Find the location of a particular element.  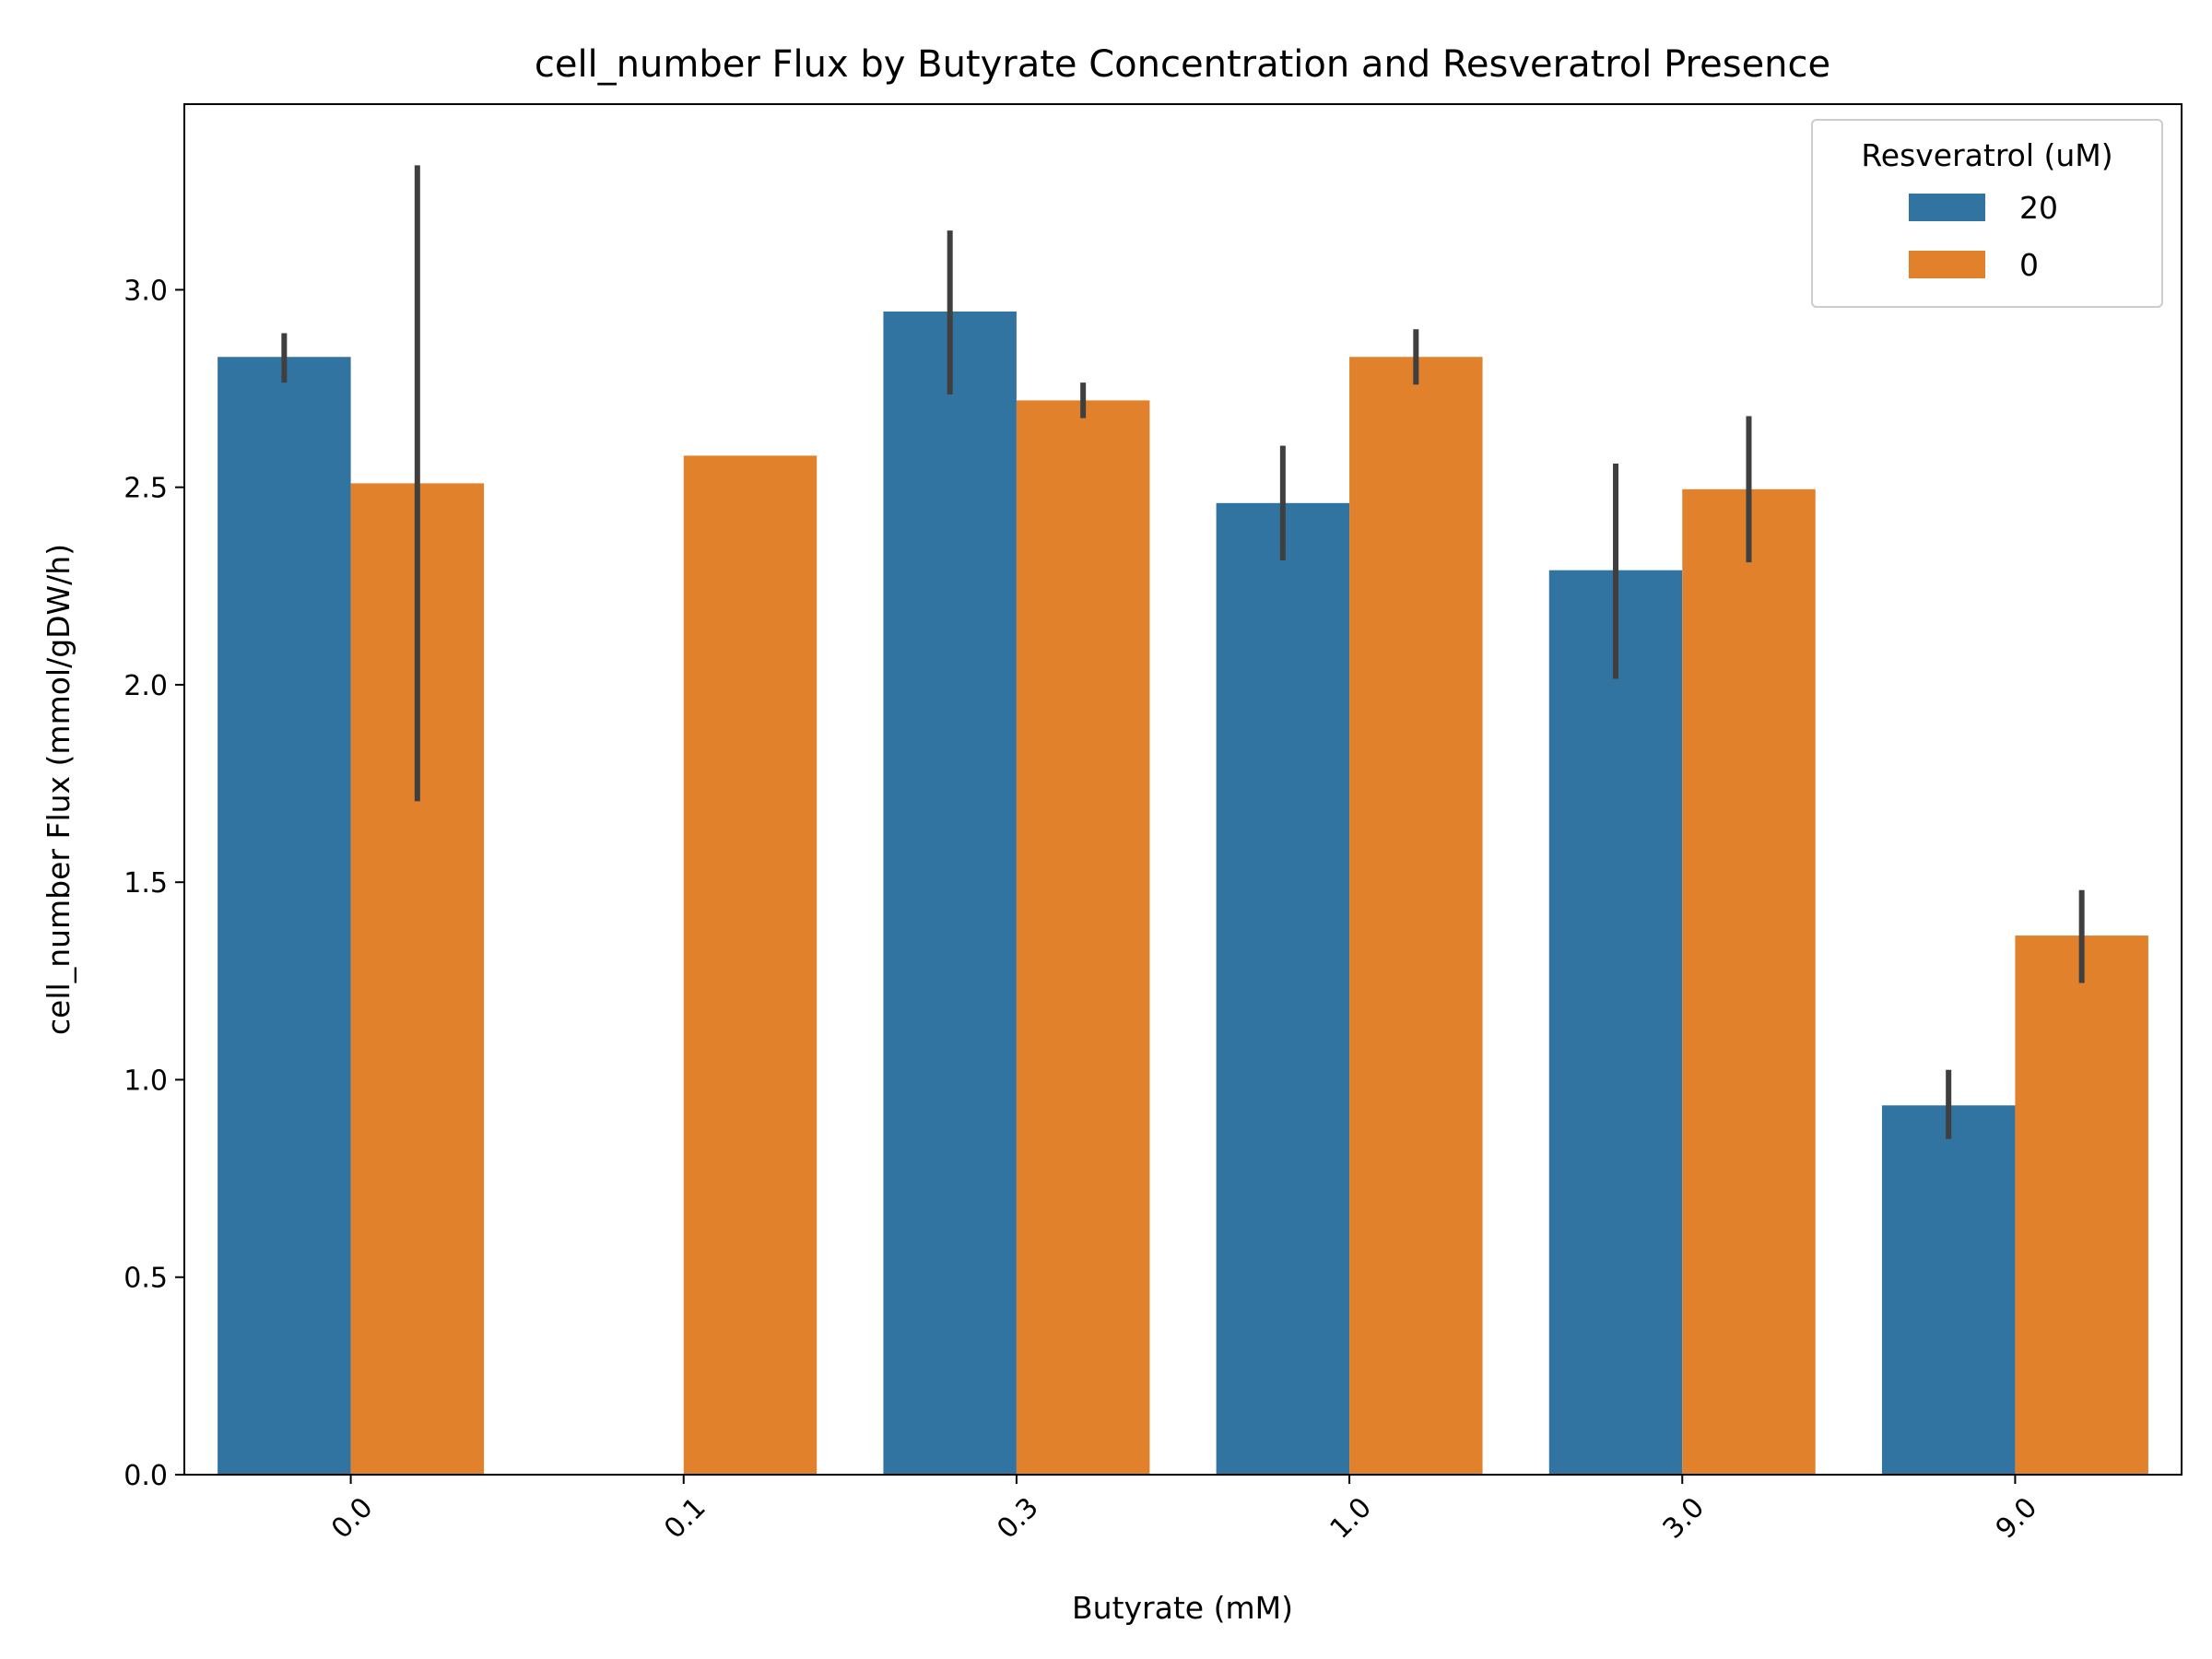

legend: Resveratrol (uM) 20 0 is located at coordinates (1987, 213).